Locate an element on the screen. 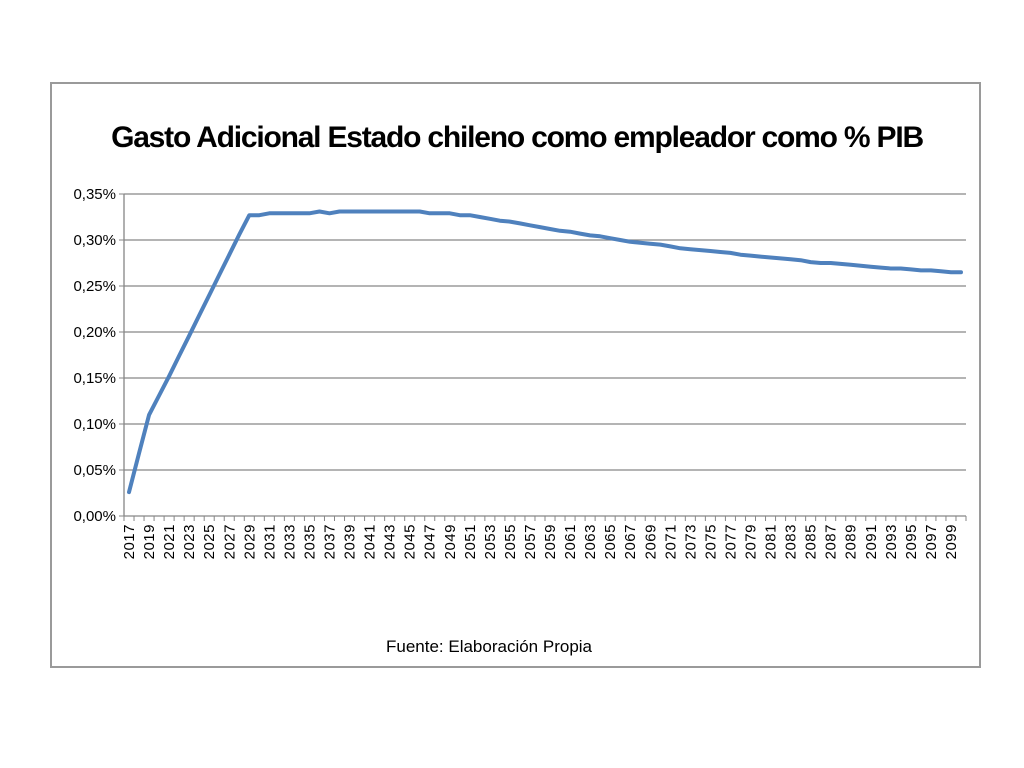  x-tick-label: 2027 is located at coordinates (229, 541).